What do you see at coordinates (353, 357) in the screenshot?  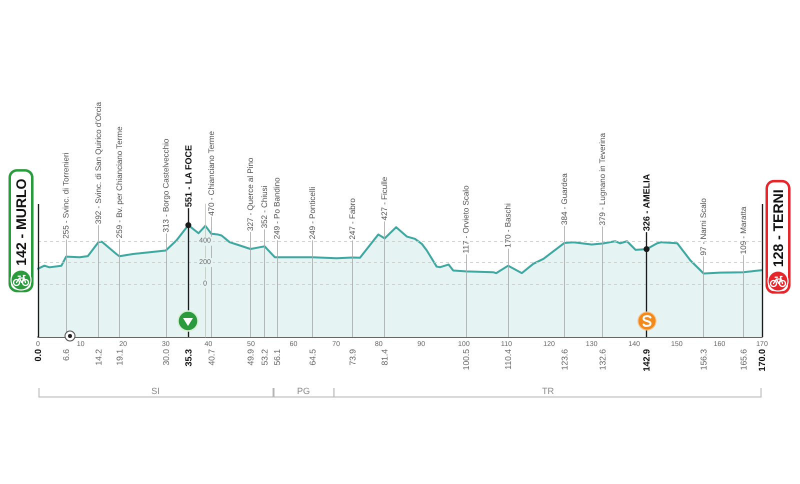 I see `text: 73.9` at bounding box center [353, 357].